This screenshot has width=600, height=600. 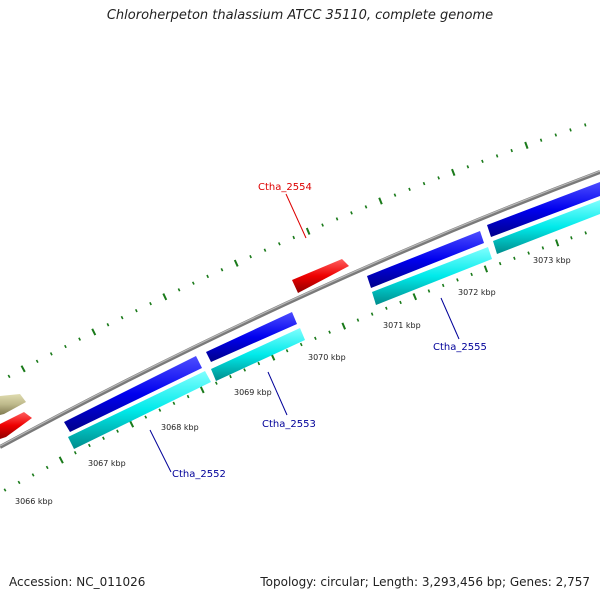 What do you see at coordinates (16, 425) in the screenshot?
I see `feature-rna-left` at bounding box center [16, 425].